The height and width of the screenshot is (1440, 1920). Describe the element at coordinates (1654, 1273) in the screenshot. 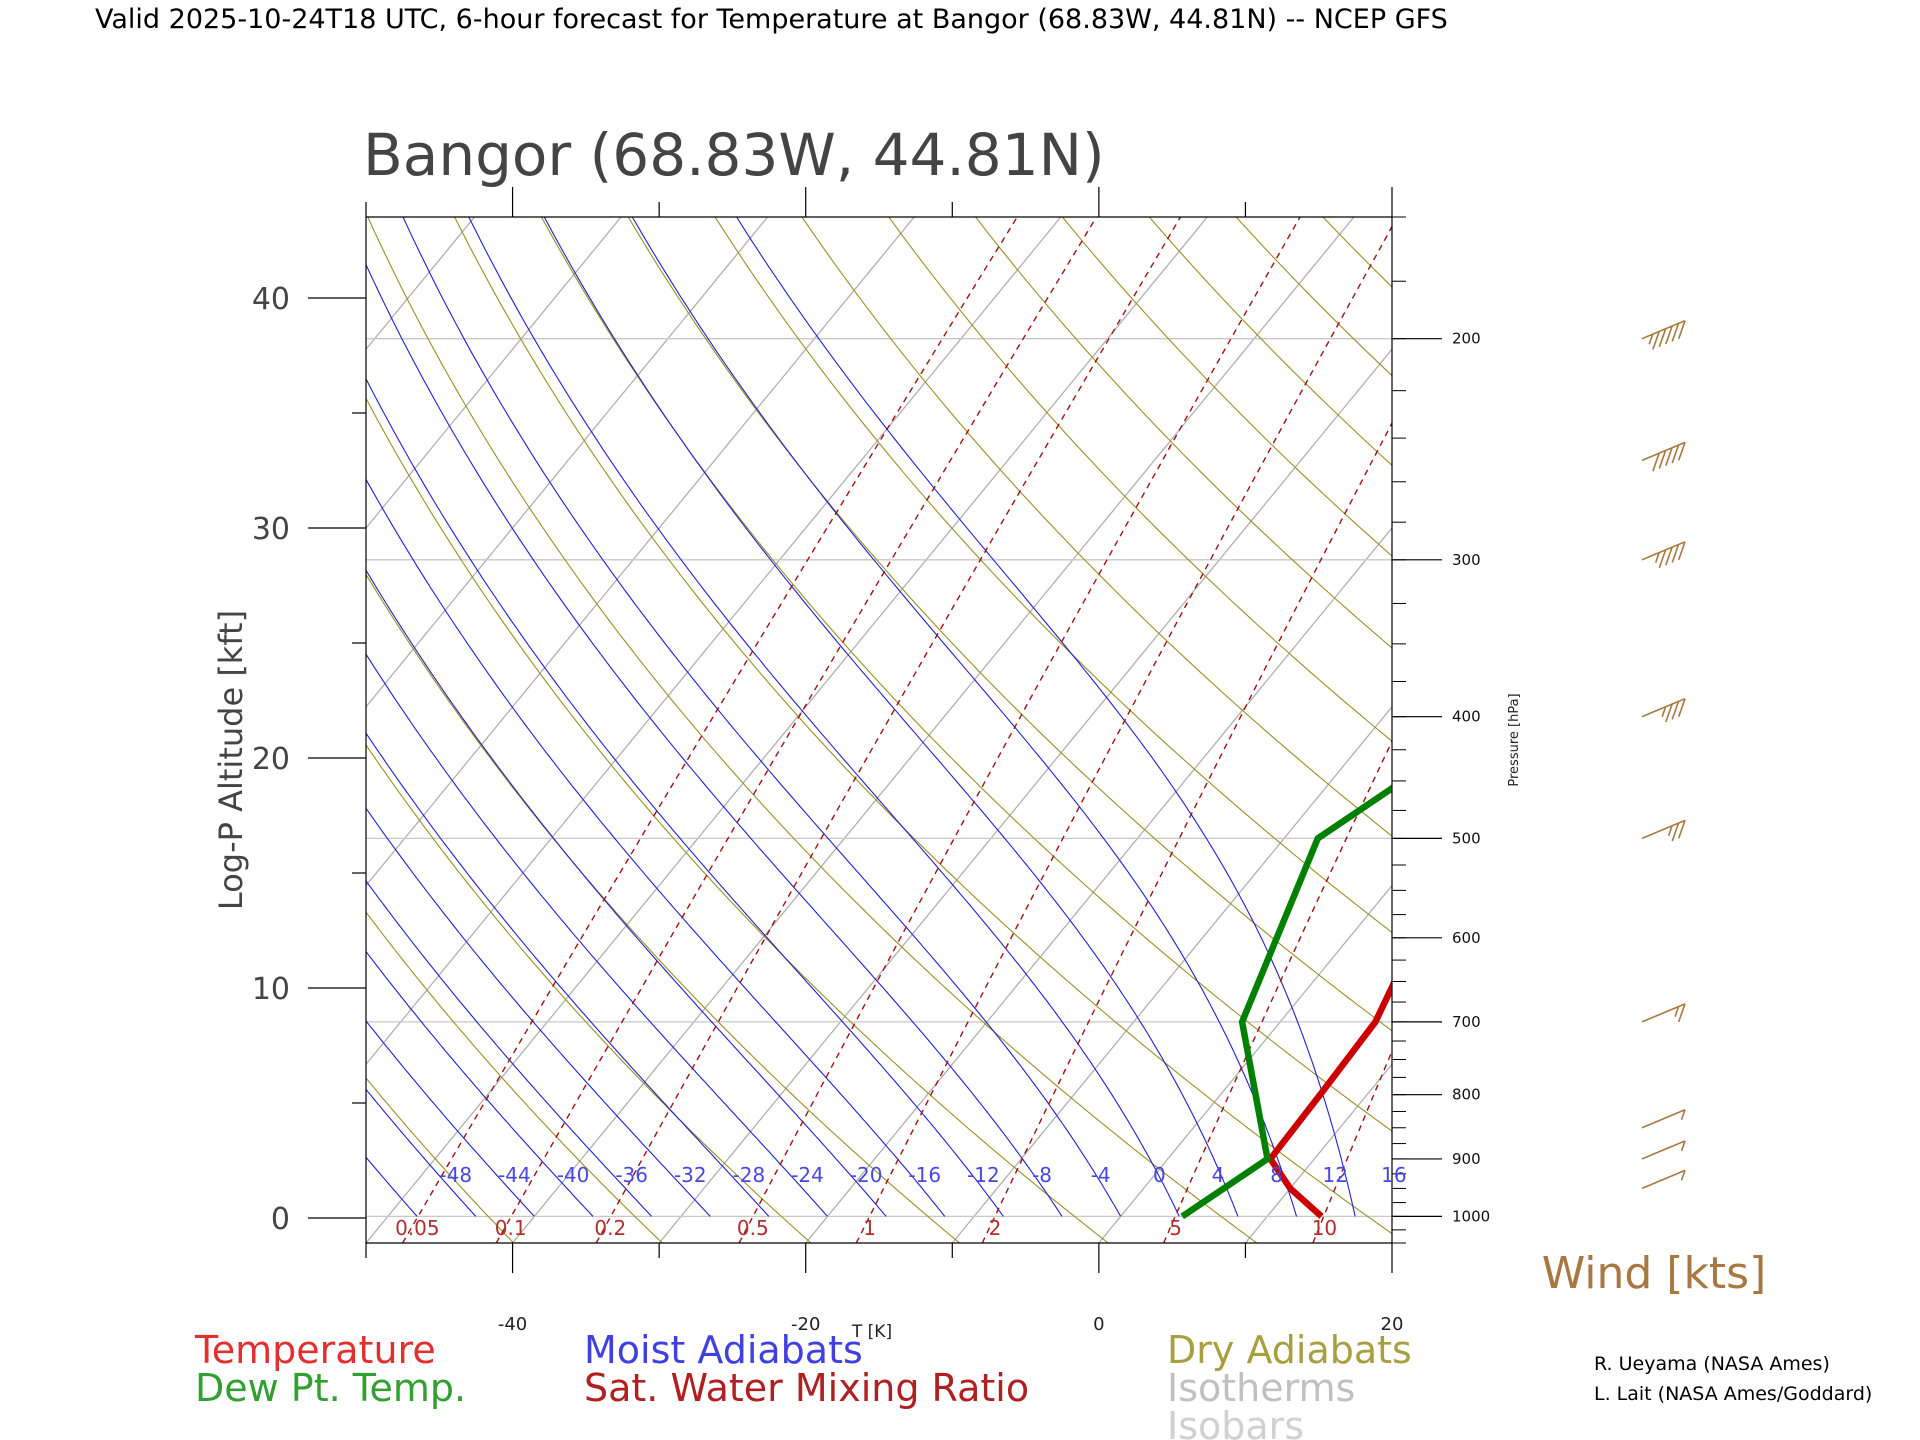

I see `wind-label: Wind [kts]` at that location.